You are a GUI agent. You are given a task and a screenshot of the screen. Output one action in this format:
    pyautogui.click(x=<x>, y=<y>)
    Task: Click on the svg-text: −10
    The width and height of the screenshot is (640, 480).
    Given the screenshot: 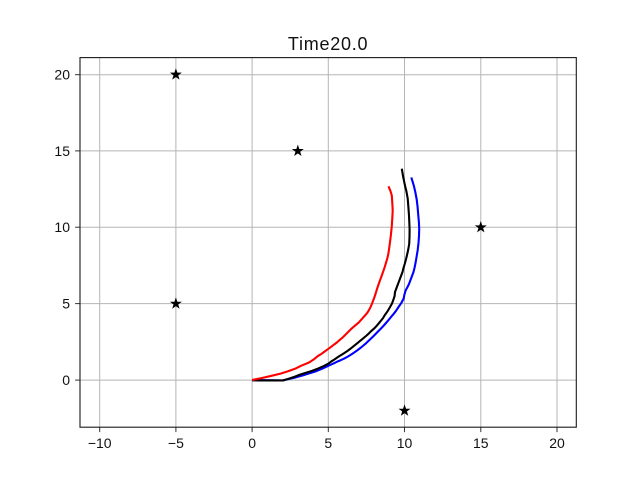 What is the action you would take?
    pyautogui.click(x=100, y=443)
    